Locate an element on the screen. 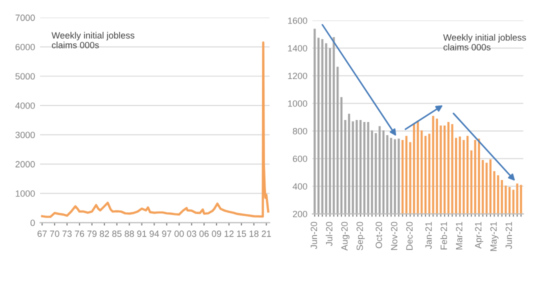  x-tick-label: 09 is located at coordinates (217, 233).